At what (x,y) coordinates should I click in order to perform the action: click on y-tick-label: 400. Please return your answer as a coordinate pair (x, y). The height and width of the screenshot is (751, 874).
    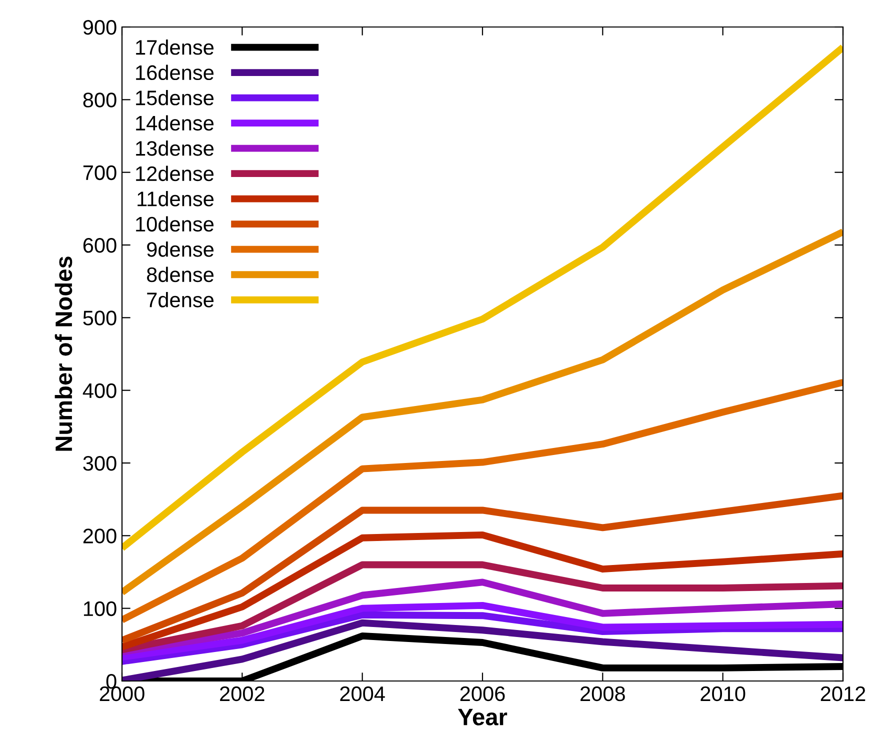
    Looking at the image, I should click on (99, 390).